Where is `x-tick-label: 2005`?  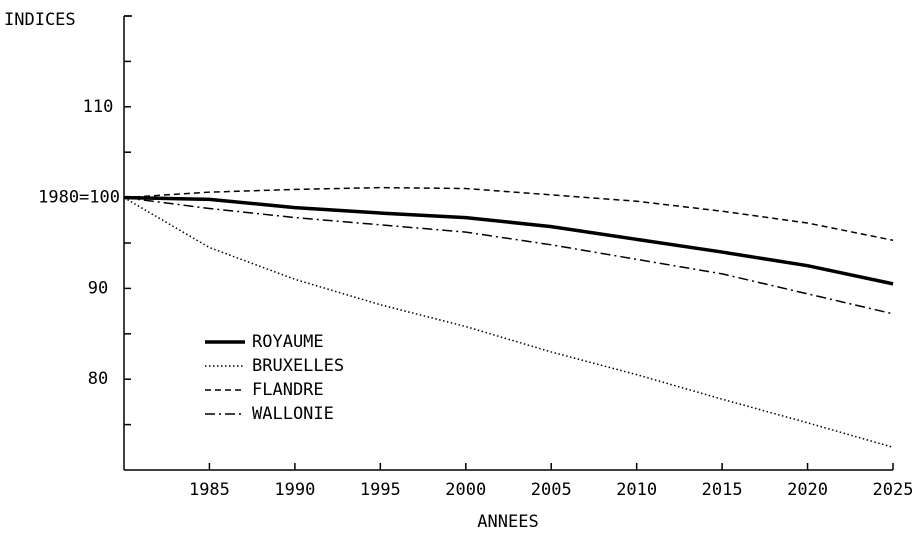
x-tick-label: 2005 is located at coordinates (551, 490).